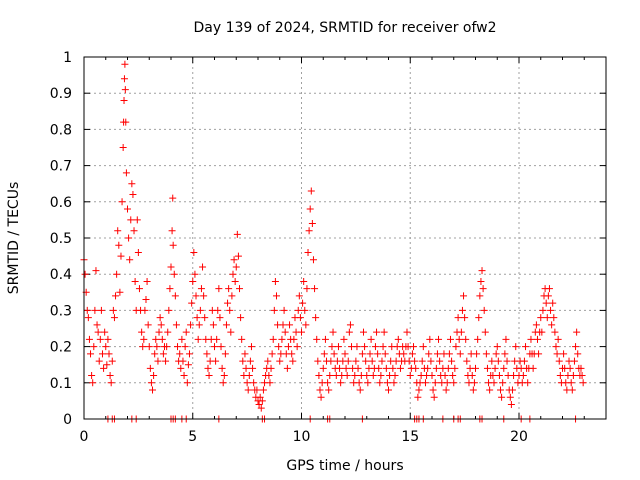 The image size is (640, 480). Describe the element at coordinates (84, 437) in the screenshot. I see `x-tick-label: 0` at that location.